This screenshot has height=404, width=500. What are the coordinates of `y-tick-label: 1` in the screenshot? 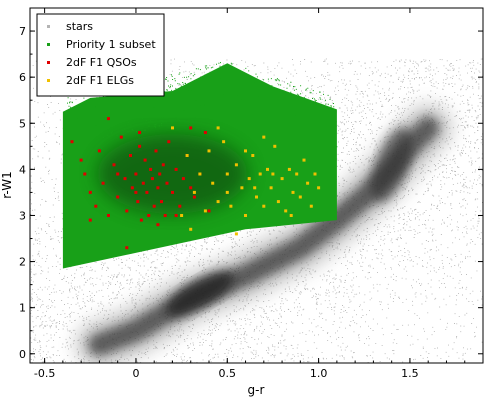 It's located at (22, 308).